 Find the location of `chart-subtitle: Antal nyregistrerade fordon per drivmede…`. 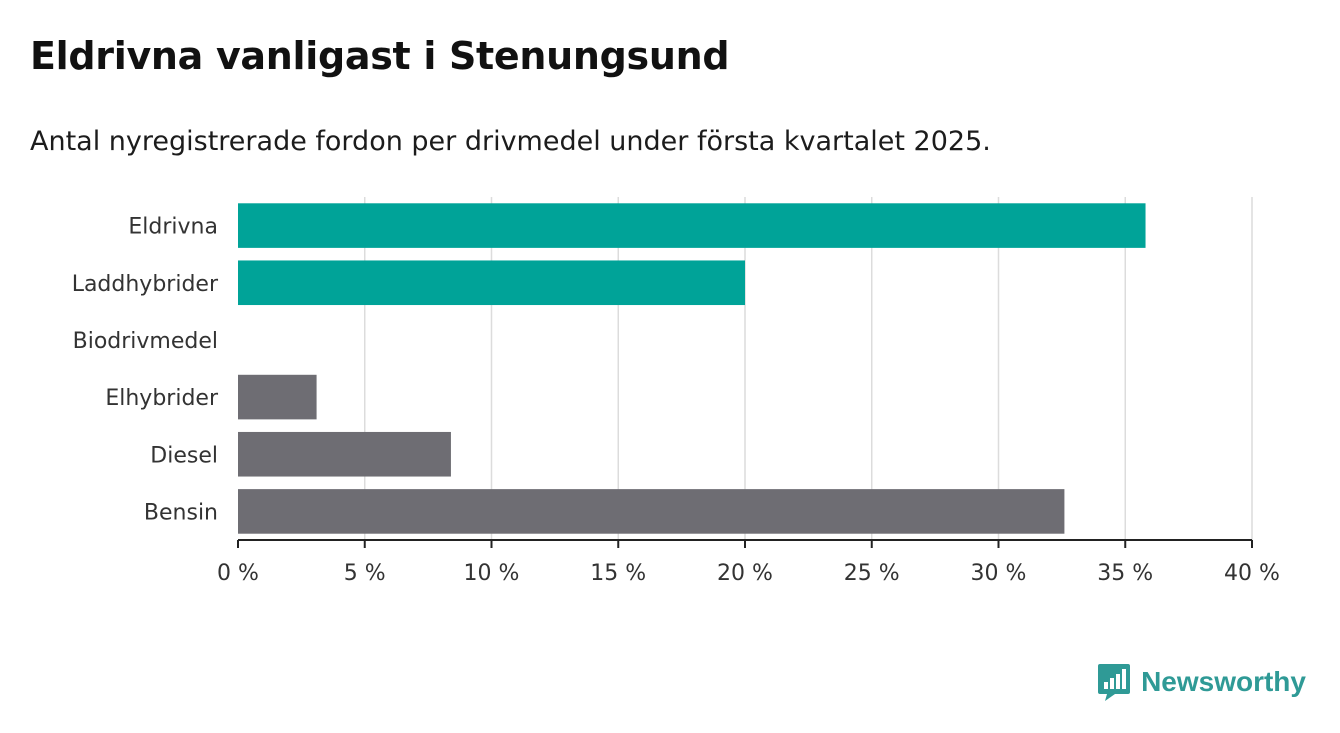

chart-subtitle: Antal nyregistrerade fordon per drivmede… is located at coordinates (510, 141).